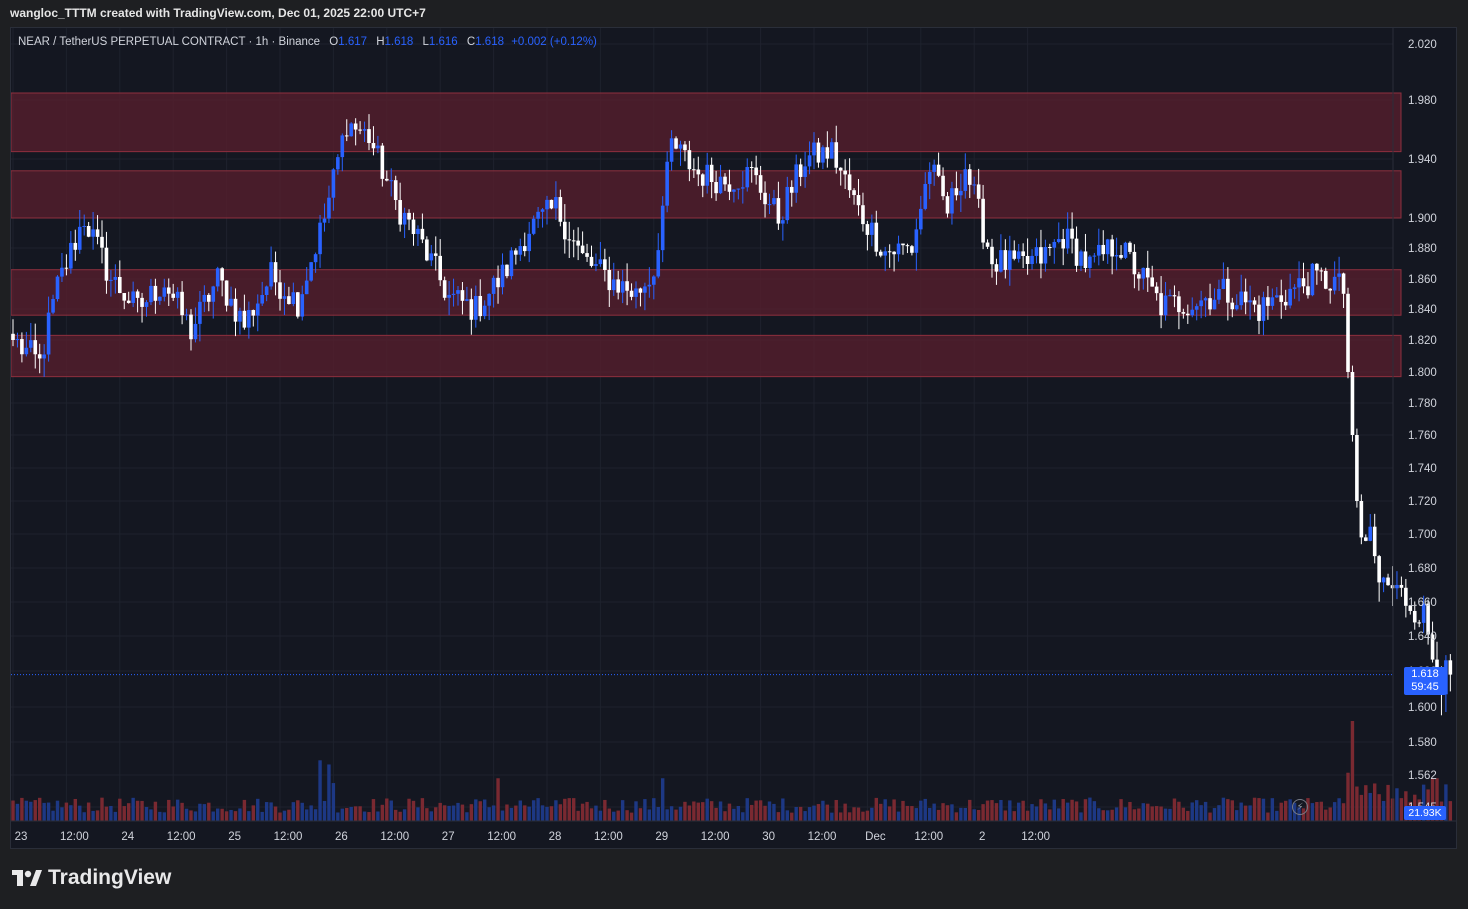  What do you see at coordinates (91, 878) in the screenshot?
I see `tradingview-logo: TradingView` at bounding box center [91, 878].